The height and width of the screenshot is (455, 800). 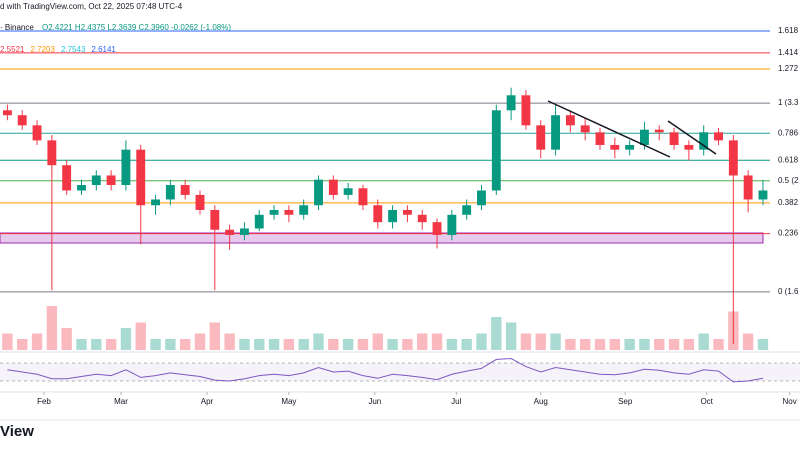 What do you see at coordinates (788, 68) in the screenshot?
I see `fib-label: 1.272` at bounding box center [788, 68].